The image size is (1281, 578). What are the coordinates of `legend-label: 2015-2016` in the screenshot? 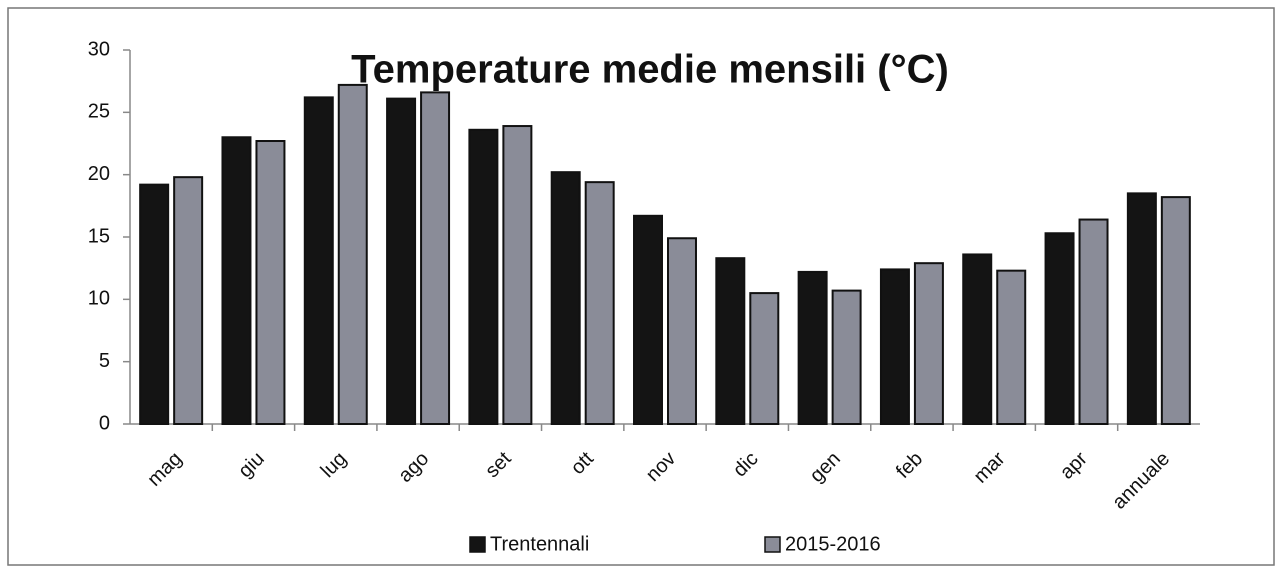 It's located at (833, 544).